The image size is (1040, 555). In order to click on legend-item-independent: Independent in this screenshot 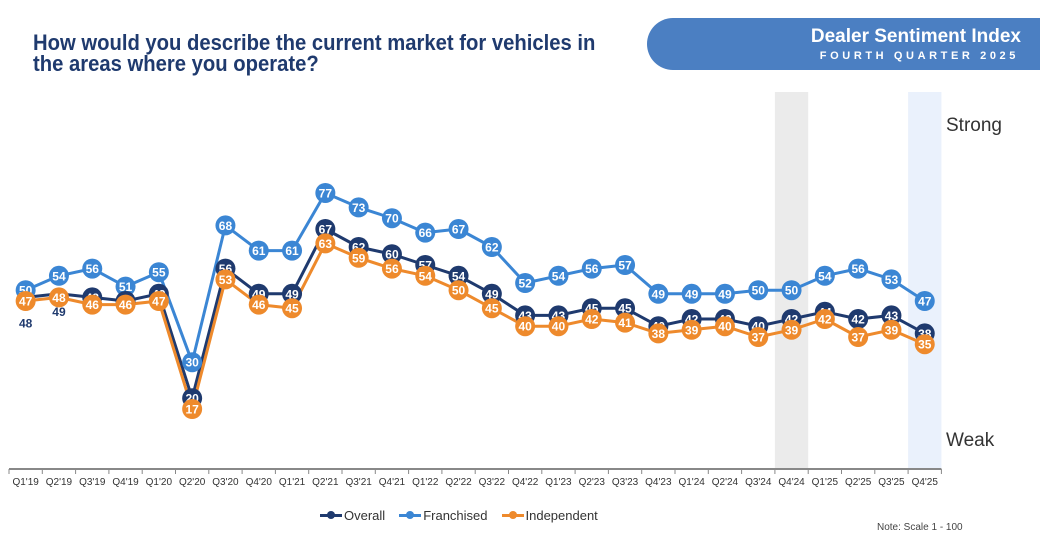, I will do `click(549, 515)`.